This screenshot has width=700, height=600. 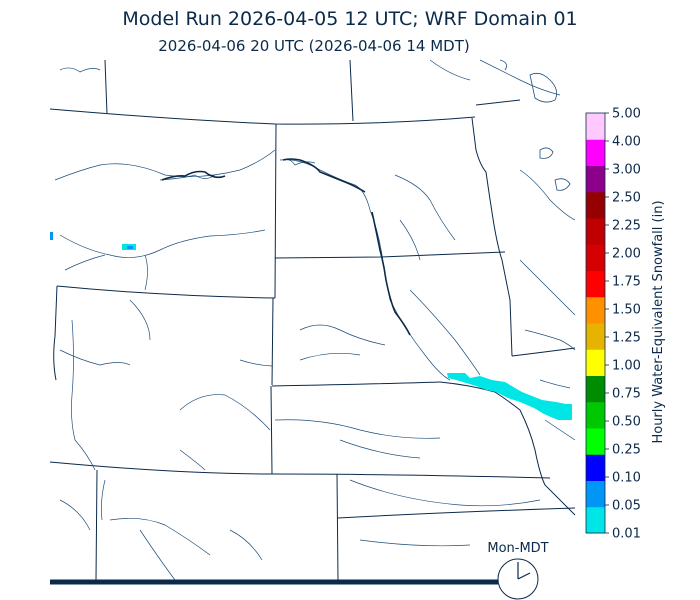 I want to click on lakes, so click(x=535, y=125).